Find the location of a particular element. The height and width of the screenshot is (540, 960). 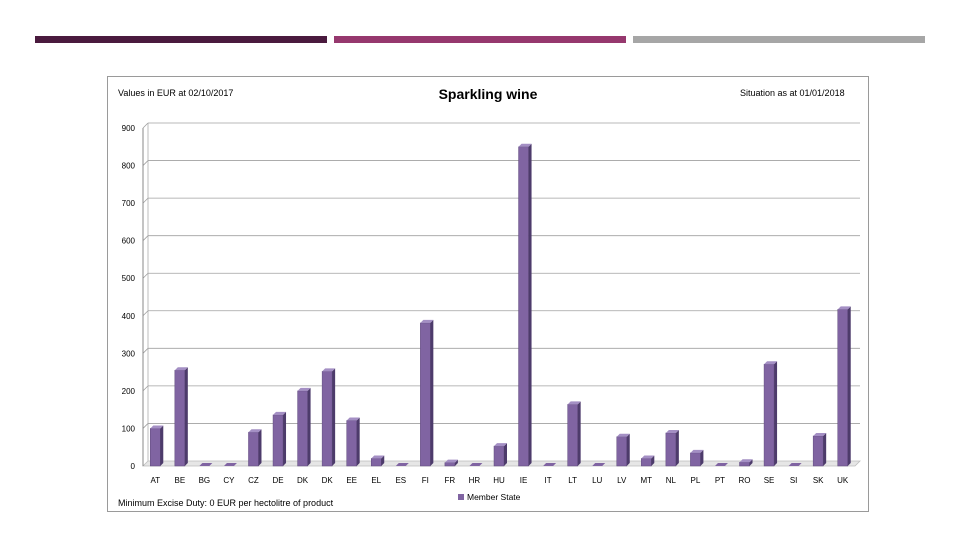

x-tick-label-it-16: IT is located at coordinates (548, 480).